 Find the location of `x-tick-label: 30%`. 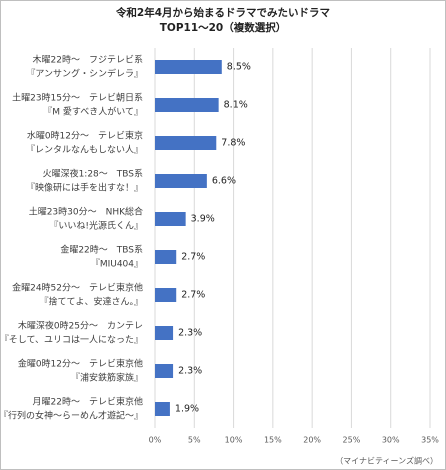

x-tick-label: 30% is located at coordinates (391, 440).